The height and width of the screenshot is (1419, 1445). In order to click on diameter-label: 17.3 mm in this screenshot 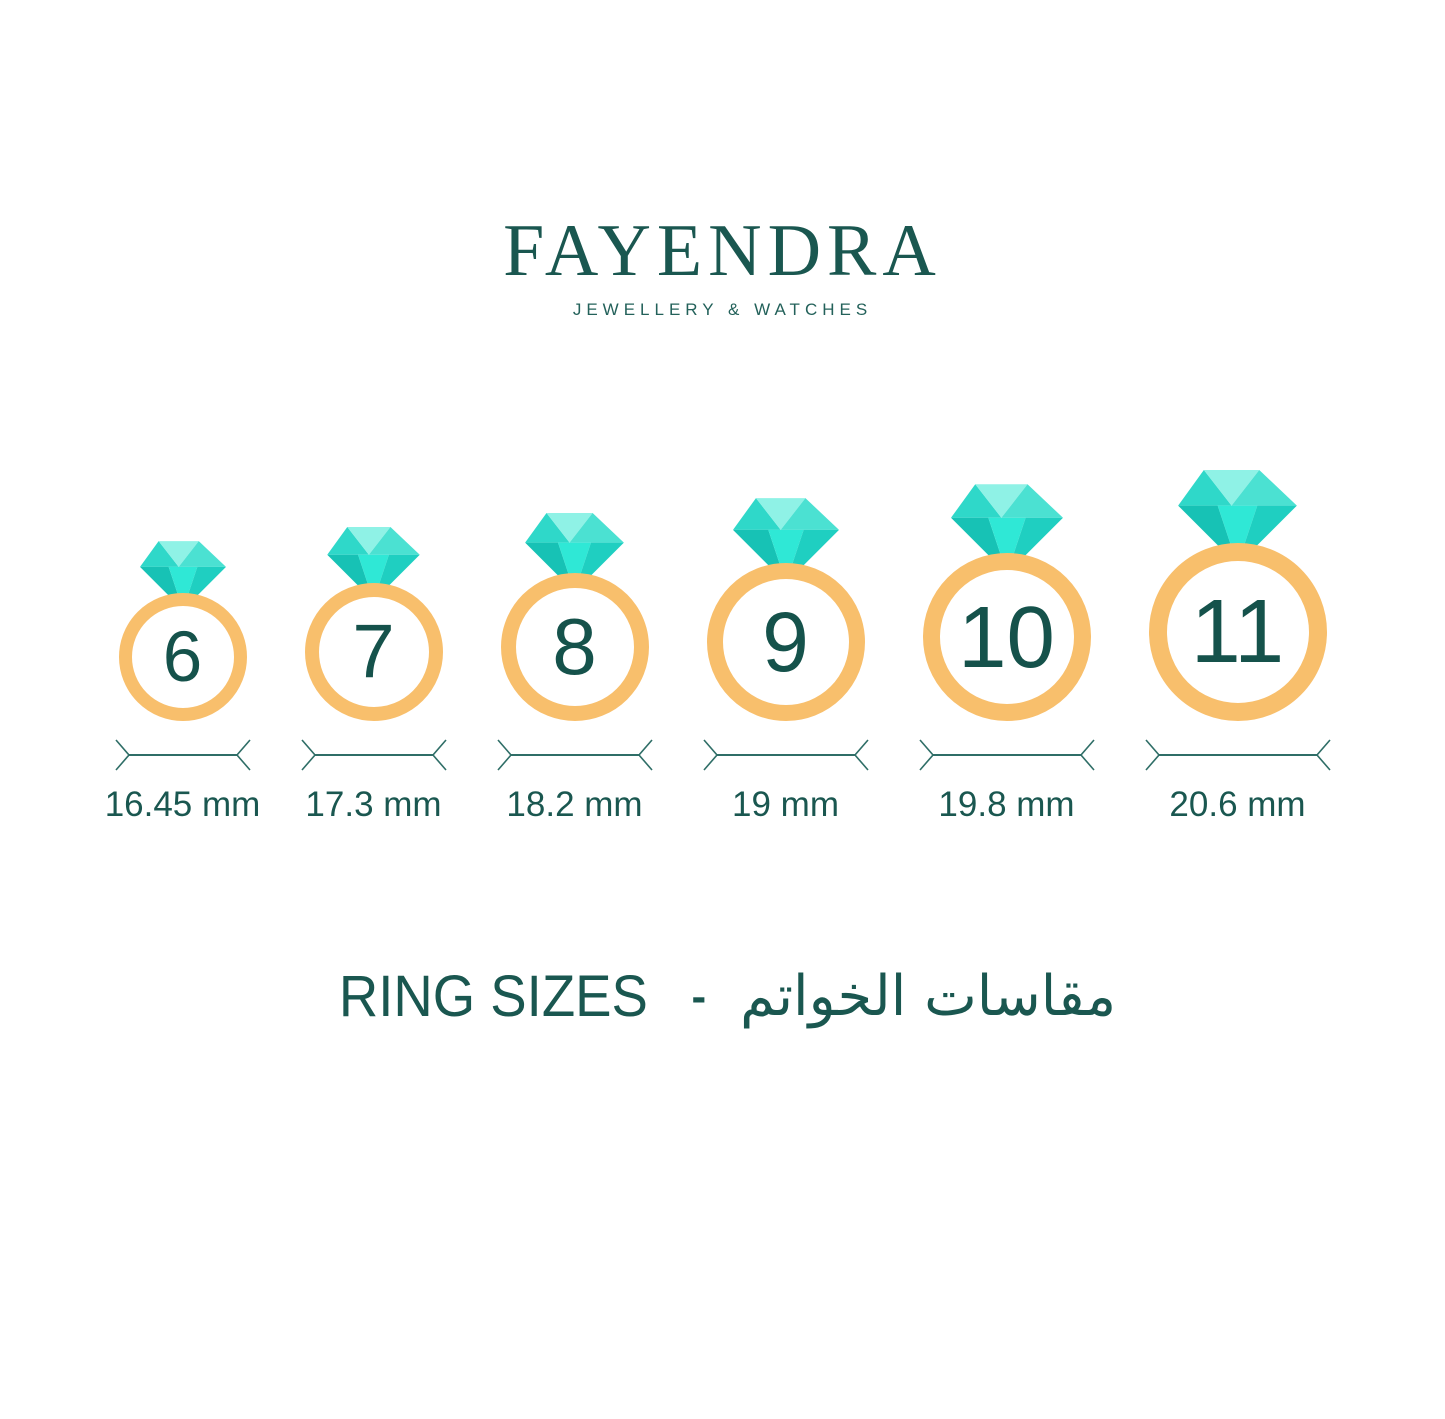, I will do `click(373, 804)`.